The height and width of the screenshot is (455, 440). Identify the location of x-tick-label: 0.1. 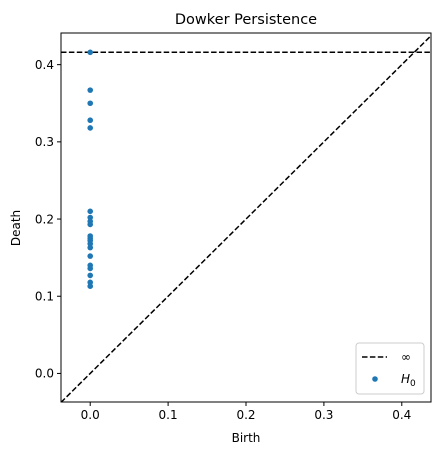
(168, 415).